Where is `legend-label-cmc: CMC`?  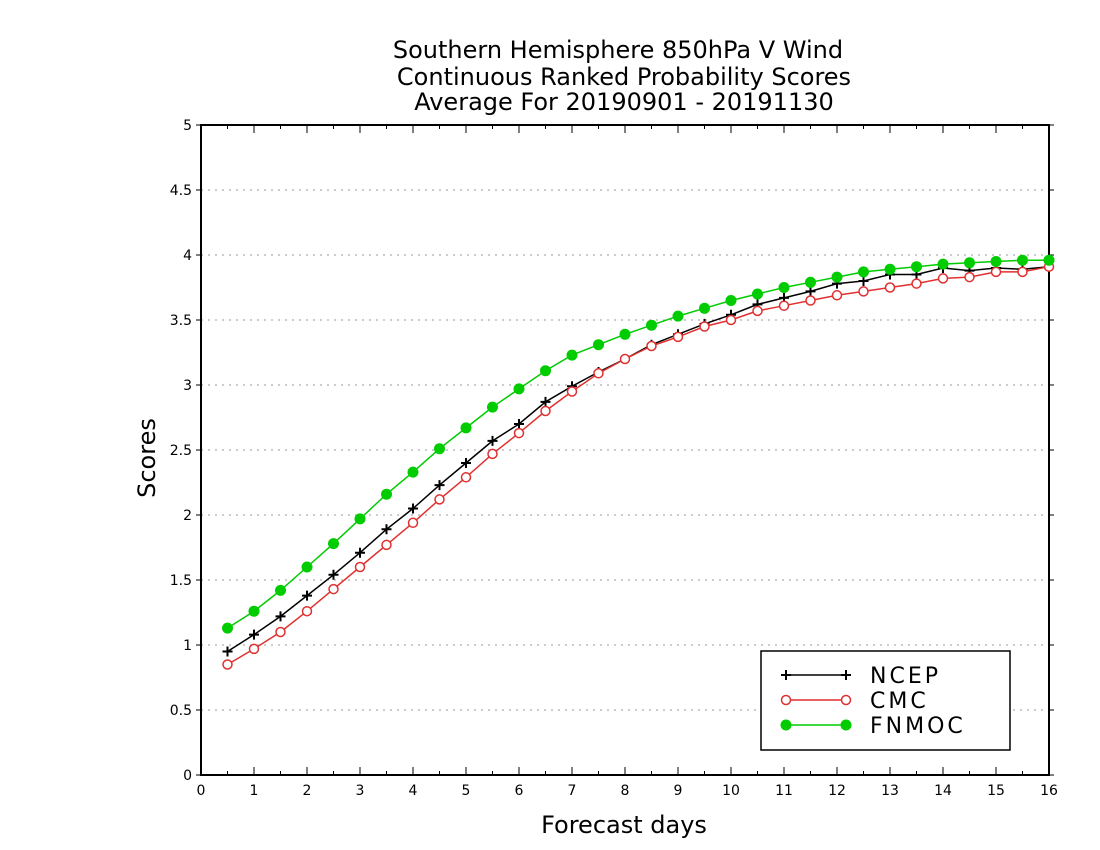 legend-label-cmc: CMC is located at coordinates (899, 701).